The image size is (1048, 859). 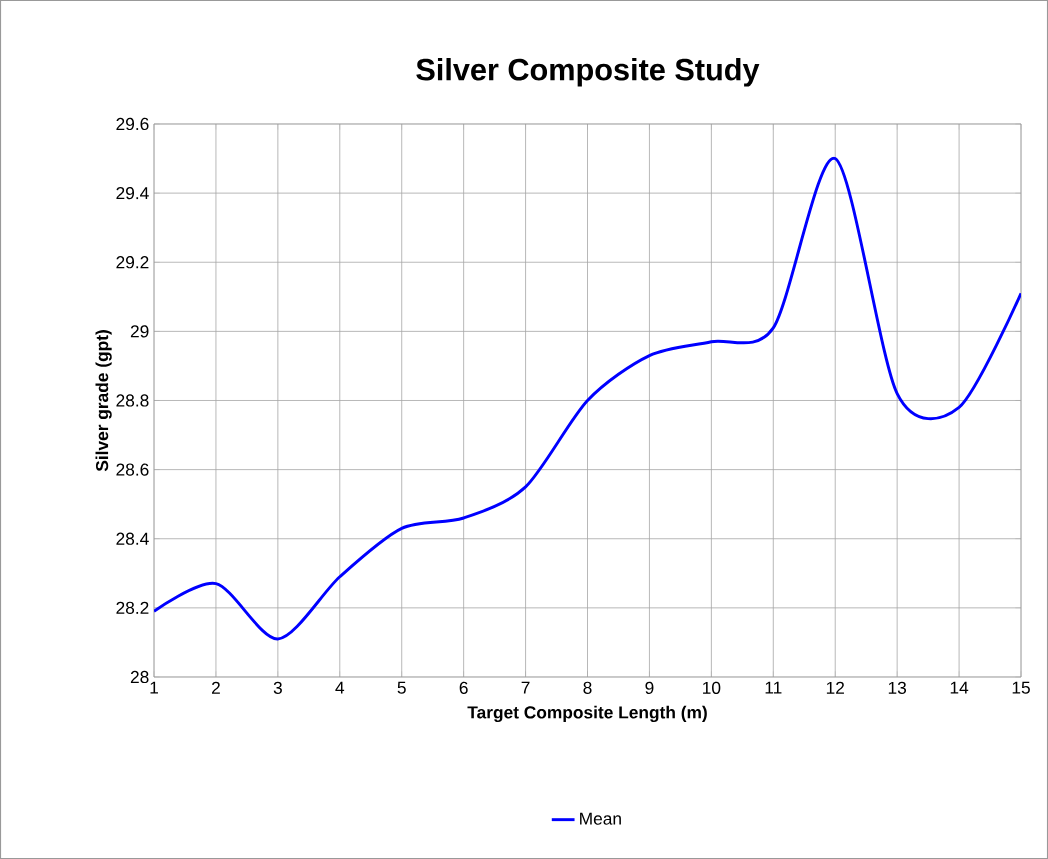 What do you see at coordinates (132, 400) in the screenshot?
I see `y-tick-label: 28.8` at bounding box center [132, 400].